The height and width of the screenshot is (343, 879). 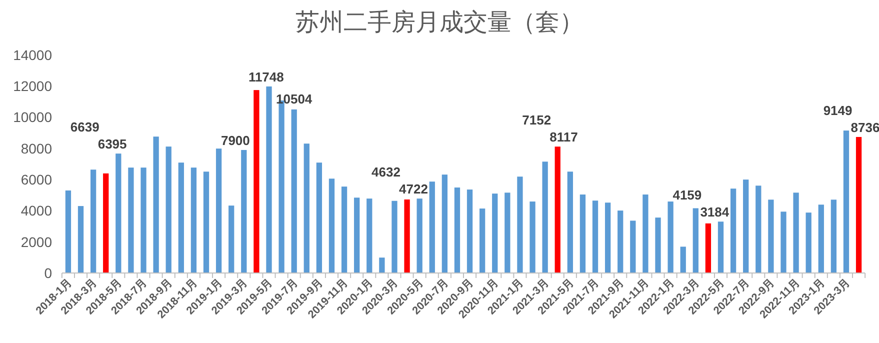 What do you see at coordinates (32, 86) in the screenshot?
I see `y-tick-label: 12000` at bounding box center [32, 86].